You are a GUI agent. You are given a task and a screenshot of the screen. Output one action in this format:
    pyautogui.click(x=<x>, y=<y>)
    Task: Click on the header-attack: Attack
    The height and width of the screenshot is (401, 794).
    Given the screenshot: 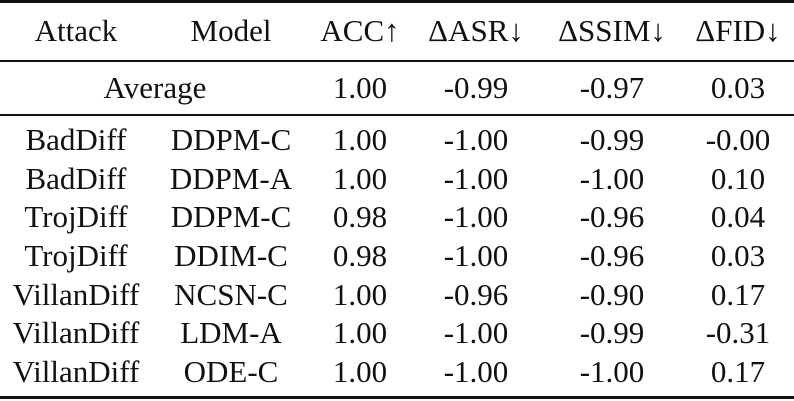 What is the action you would take?
    pyautogui.click(x=76, y=30)
    